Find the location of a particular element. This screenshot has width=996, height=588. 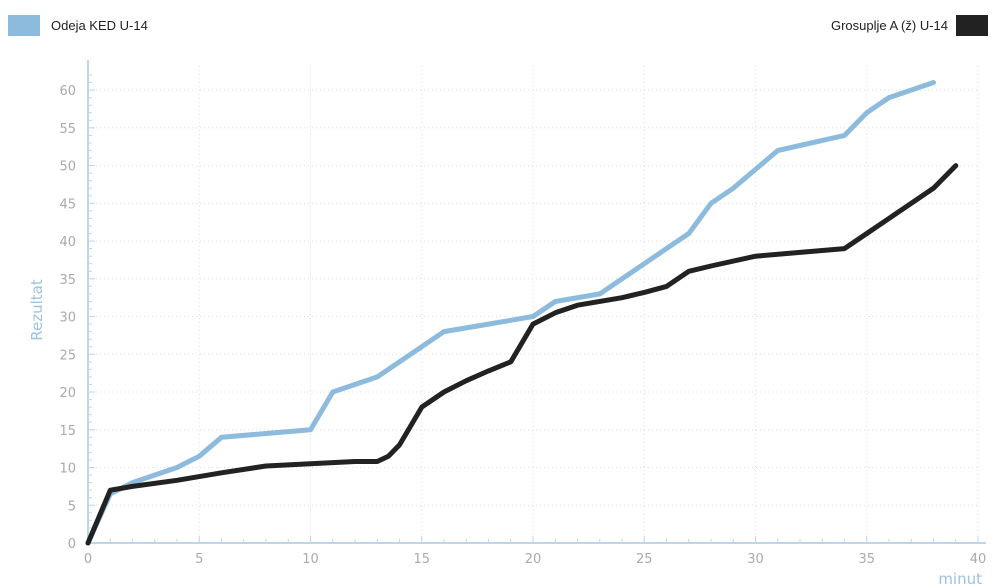

legend-item-series-1: Odeja KED U-14 is located at coordinates (78, 25).